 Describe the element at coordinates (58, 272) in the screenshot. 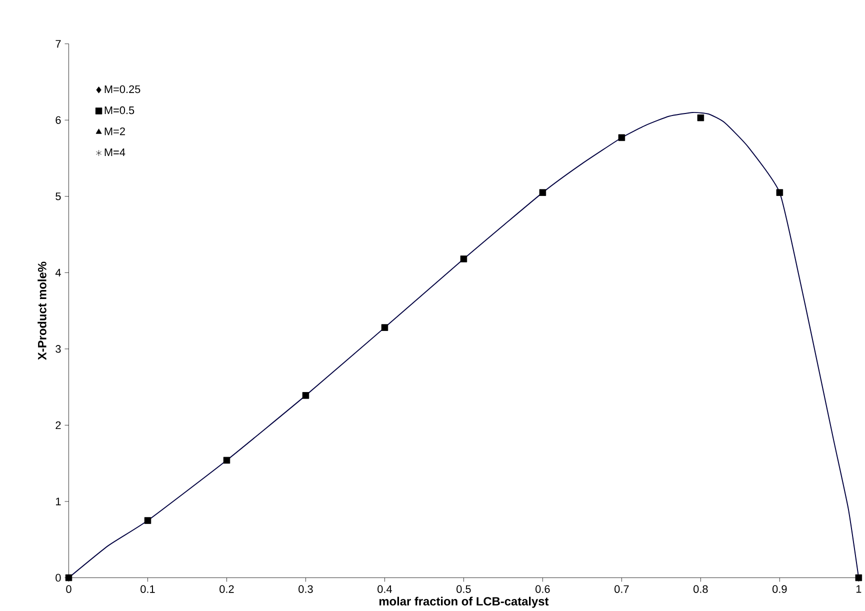

I see `y-tick-label: 4` at that location.